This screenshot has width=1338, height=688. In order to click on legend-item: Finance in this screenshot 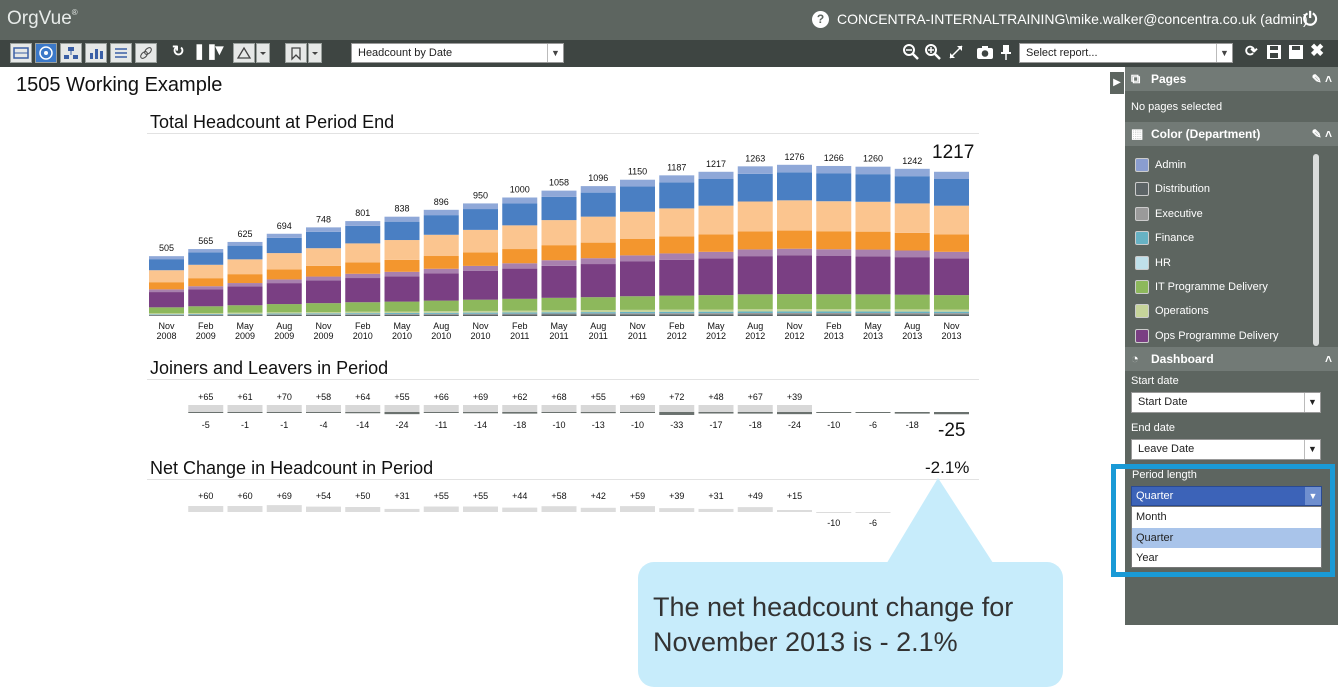, I will do `click(1164, 238)`.